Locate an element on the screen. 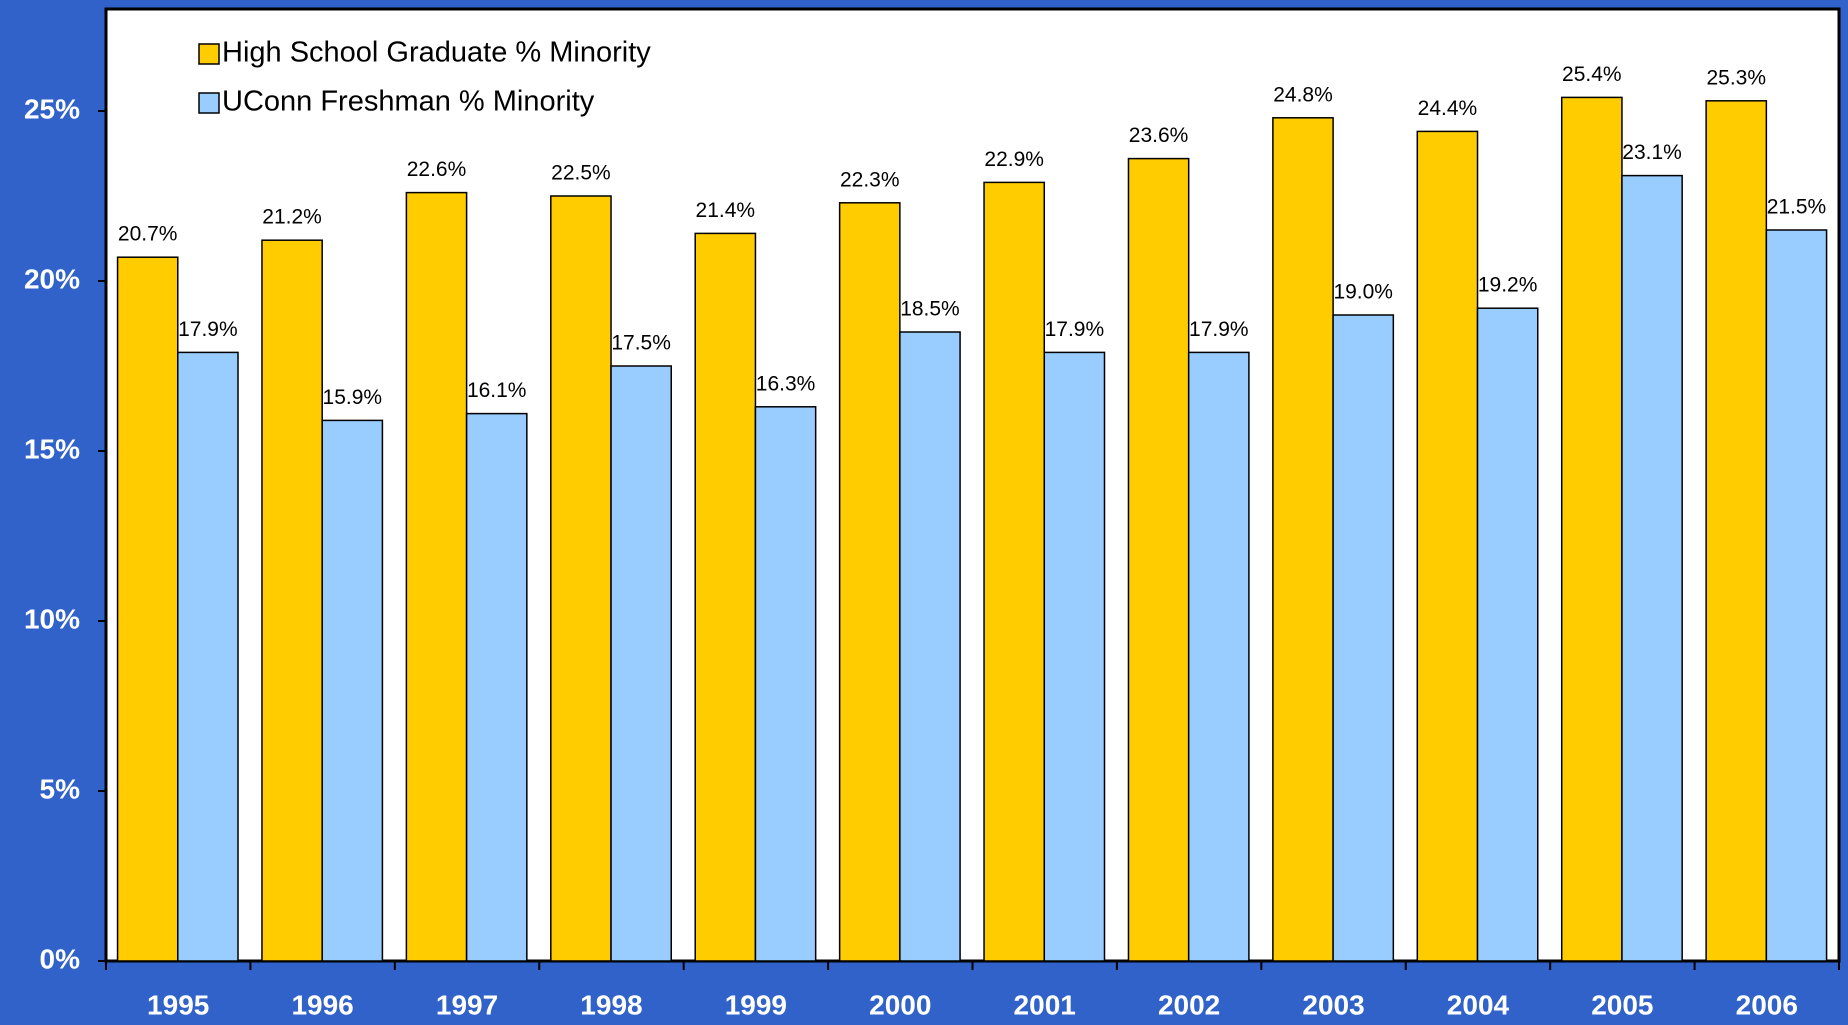  legend-label: High School Graduate % Minority is located at coordinates (436, 53).